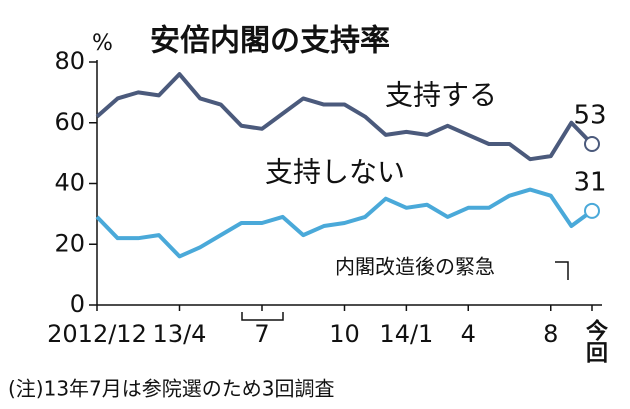 The height and width of the screenshot is (409, 630). Describe the element at coordinates (69, 122) in the screenshot. I see `y-tick-label: 60` at that location.